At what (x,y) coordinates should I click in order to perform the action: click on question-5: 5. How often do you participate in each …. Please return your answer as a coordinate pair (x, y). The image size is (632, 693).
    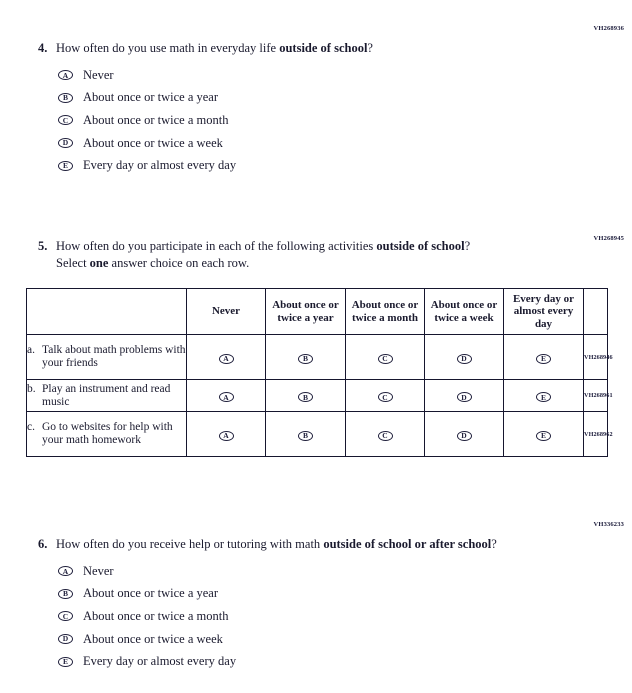
    Looking at the image, I should click on (316, 255).